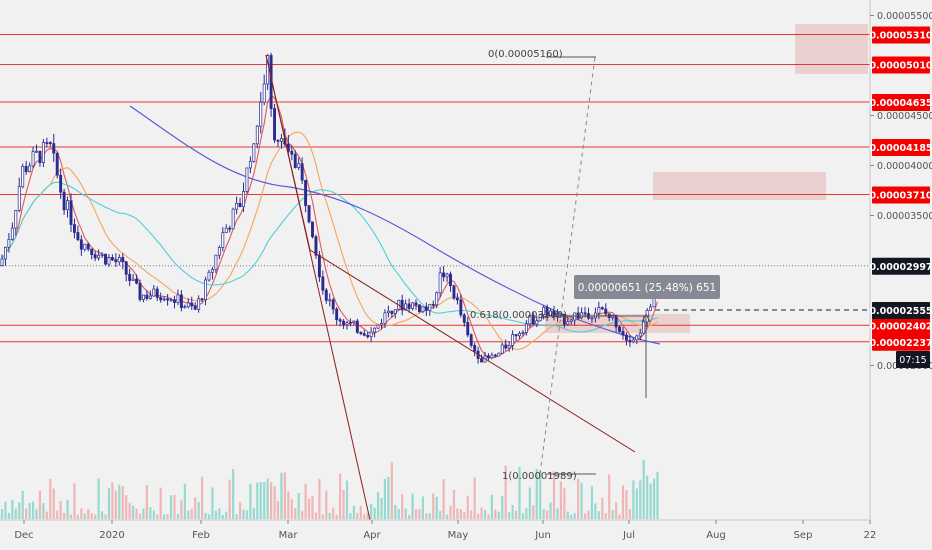 The height and width of the screenshot is (550, 932). Describe the element at coordinates (518, 315) in the screenshot. I see `fib-label-mid: 0.618(0.00003200)` at that location.